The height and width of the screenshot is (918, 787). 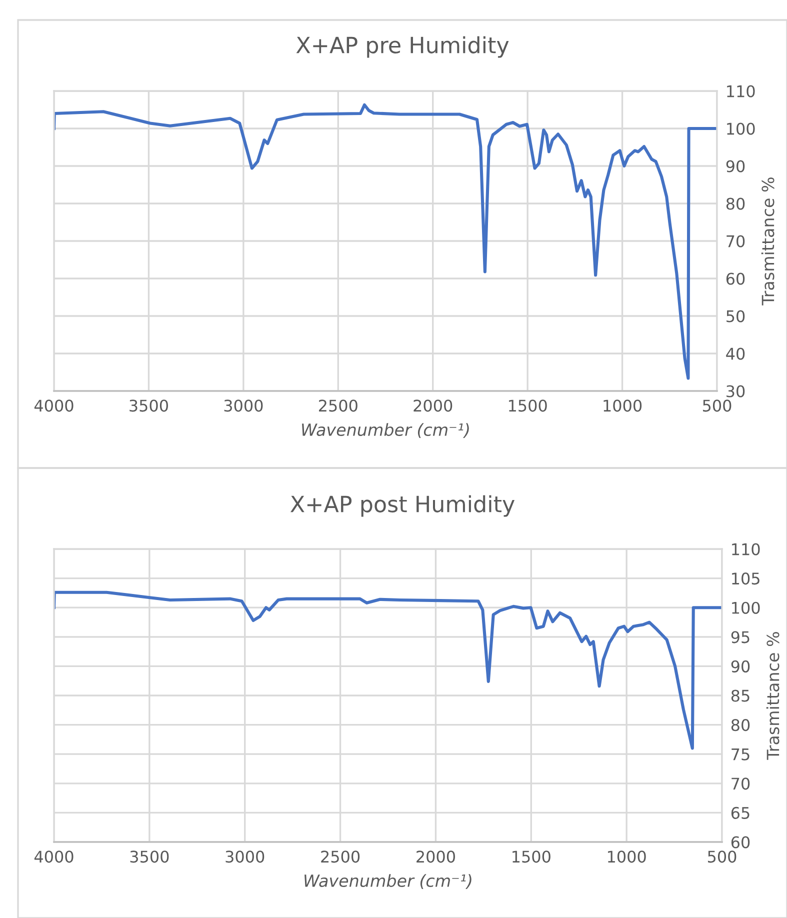 I want to click on line-series, so click(x=388, y=670).